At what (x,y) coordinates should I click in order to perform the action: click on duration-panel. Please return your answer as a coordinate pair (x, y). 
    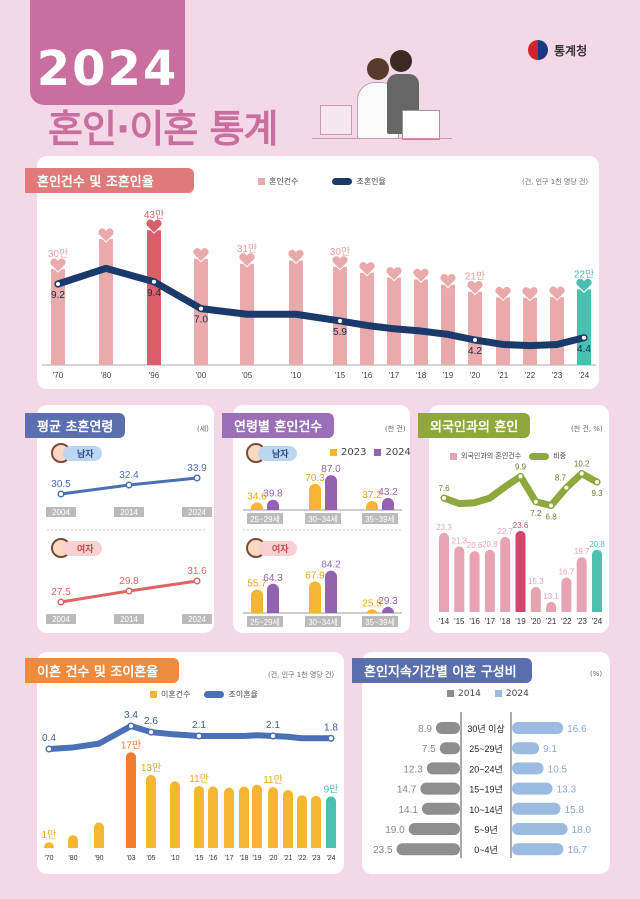
    Looking at the image, I should click on (486, 763).